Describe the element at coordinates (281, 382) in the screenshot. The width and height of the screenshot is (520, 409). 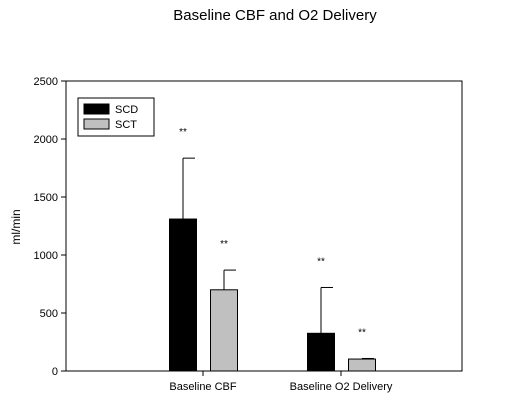
I see `x-axis: Baseline CBF Baseline O2 Delivery` at that location.